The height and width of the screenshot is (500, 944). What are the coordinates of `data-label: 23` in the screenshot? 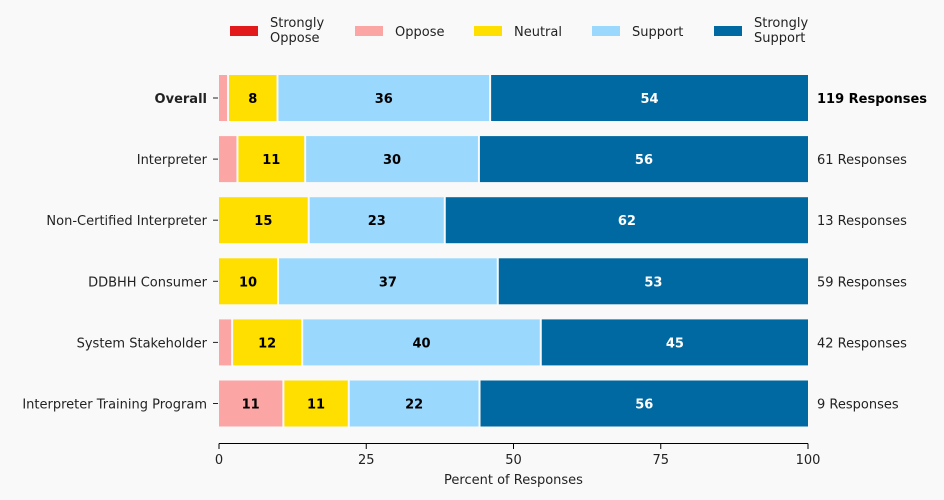 It's located at (377, 221).